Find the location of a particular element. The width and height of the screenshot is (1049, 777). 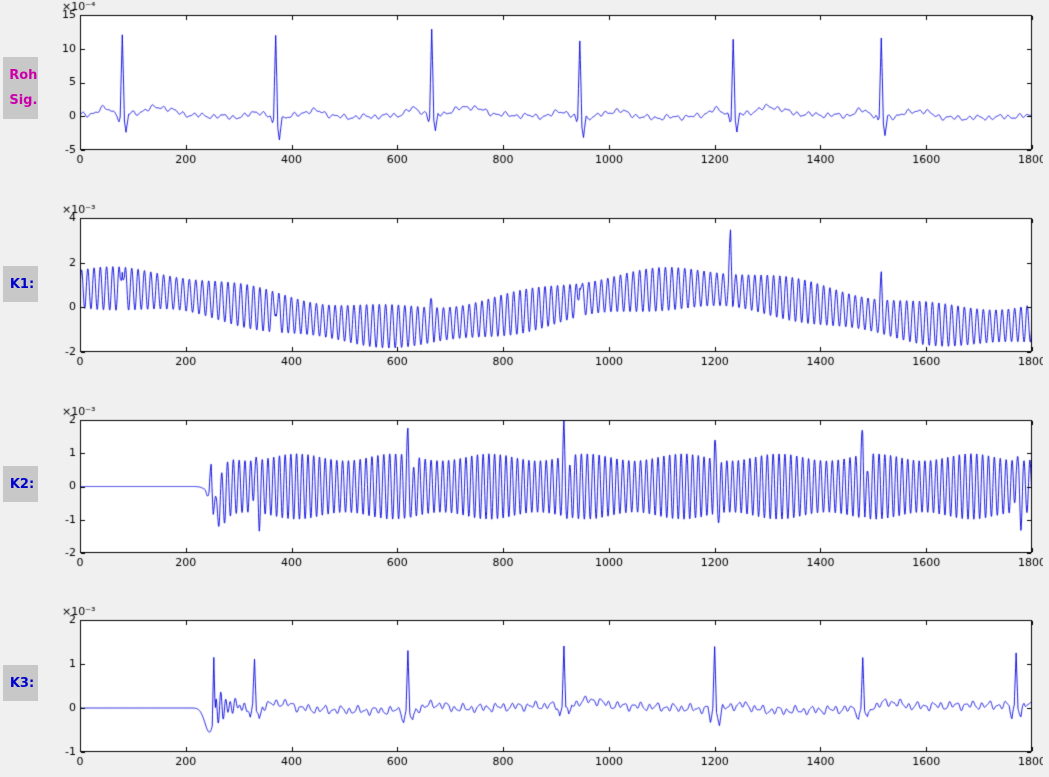

signal-label-k2-text: K2: is located at coordinates (22, 484).